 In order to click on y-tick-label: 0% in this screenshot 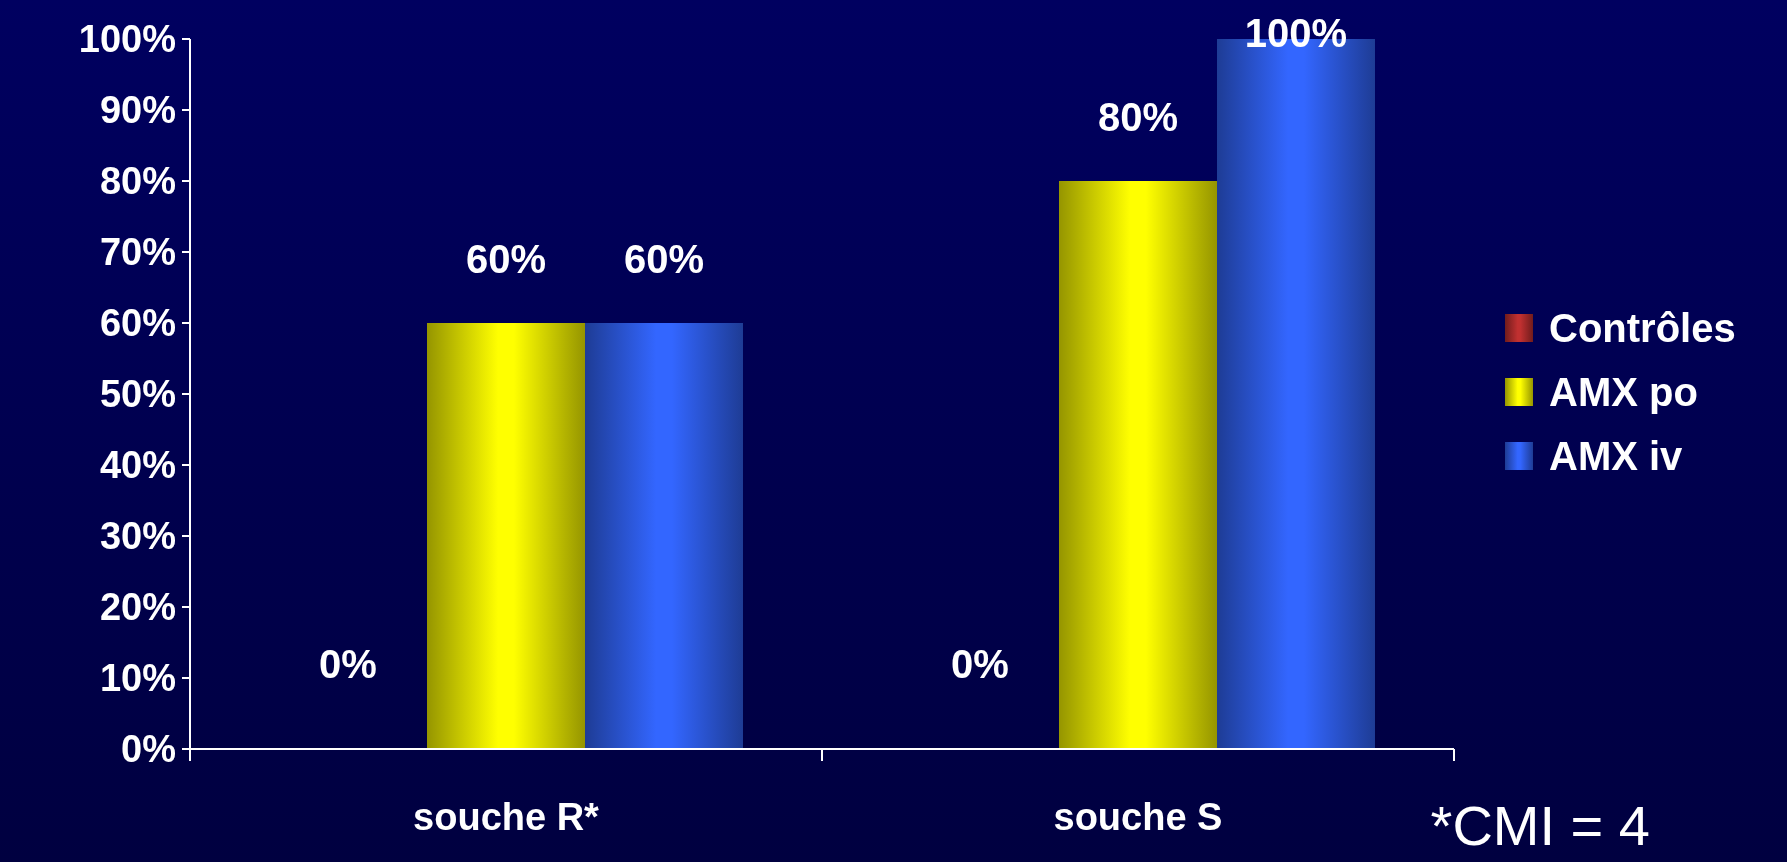, I will do `click(148, 749)`.